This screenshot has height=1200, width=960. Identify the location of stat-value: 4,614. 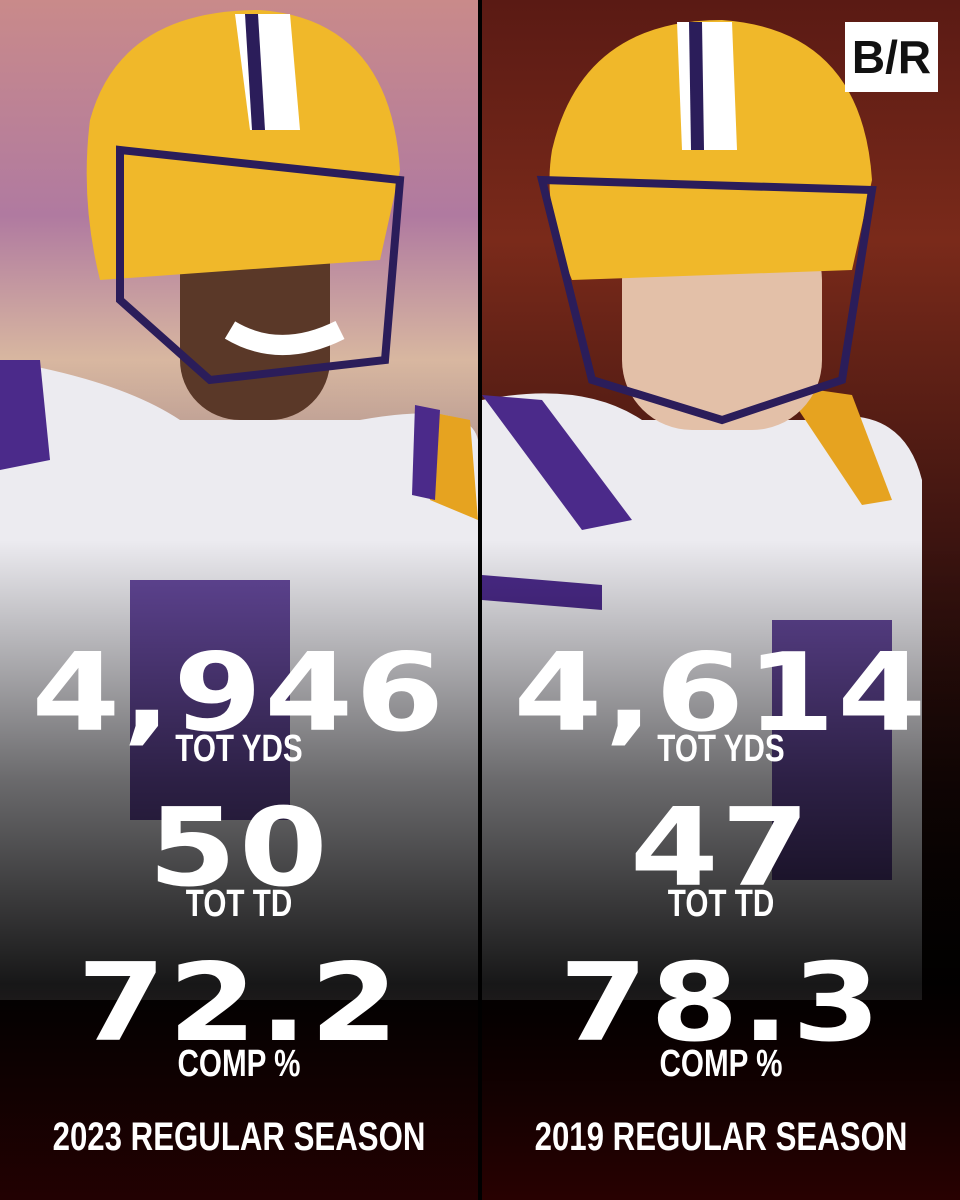
(721, 693).